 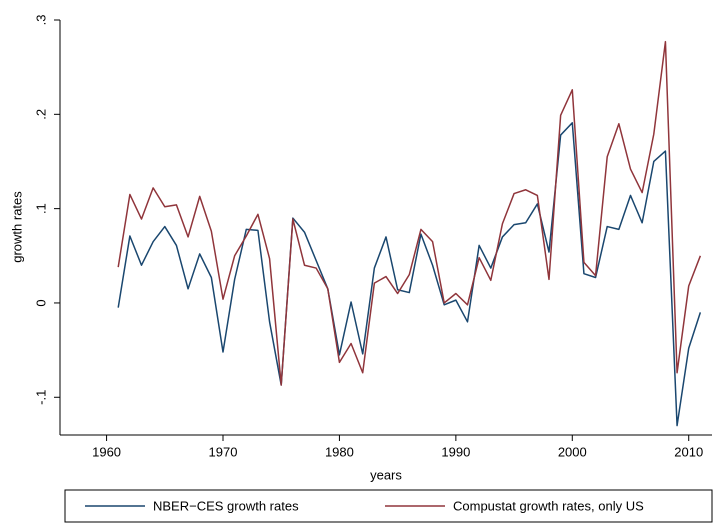 What do you see at coordinates (455, 451) in the screenshot?
I see `x-tick-label: 1990` at bounding box center [455, 451].